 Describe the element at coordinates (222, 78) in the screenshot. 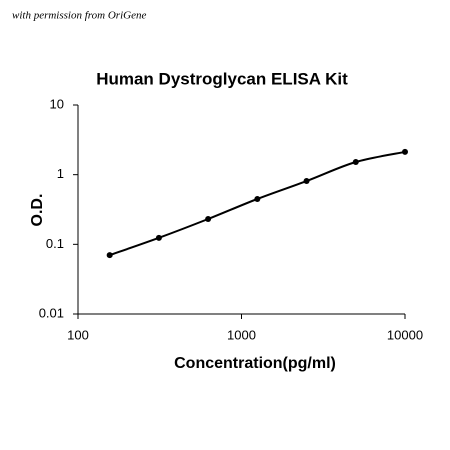

I see `chart-title: Human Dystroglycan ELISA Kit` at that location.